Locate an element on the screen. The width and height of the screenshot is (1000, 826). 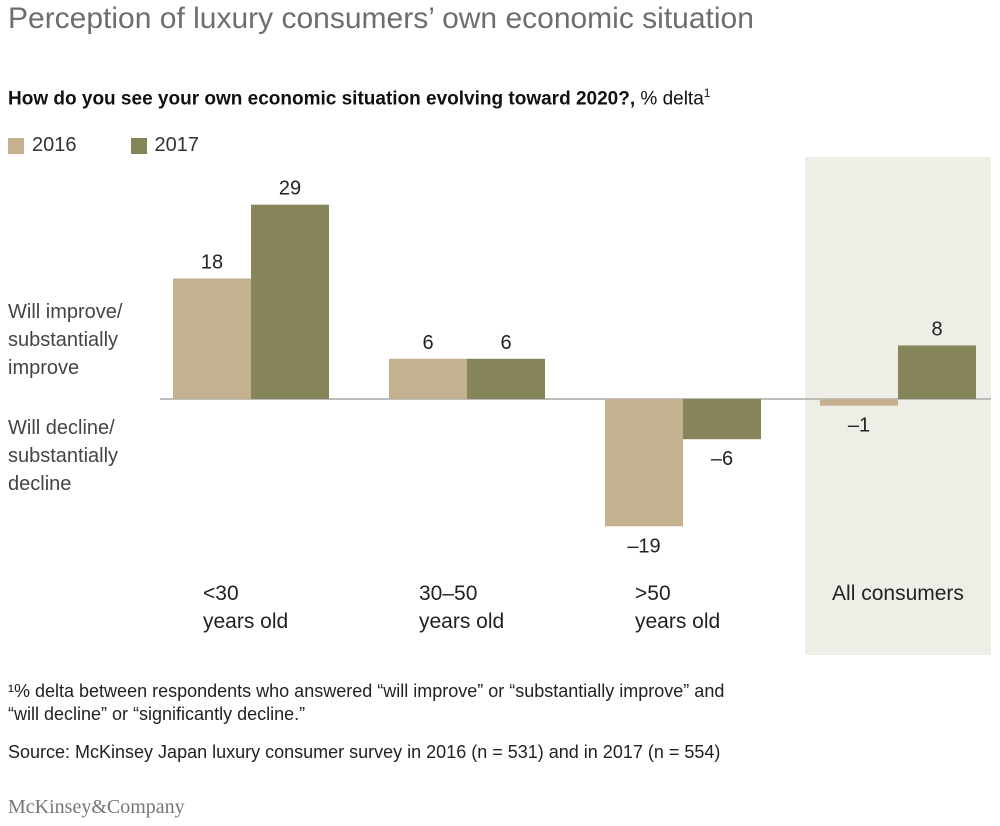
negative-axis-label: Will decline/ substantially decline is located at coordinates (63, 456).